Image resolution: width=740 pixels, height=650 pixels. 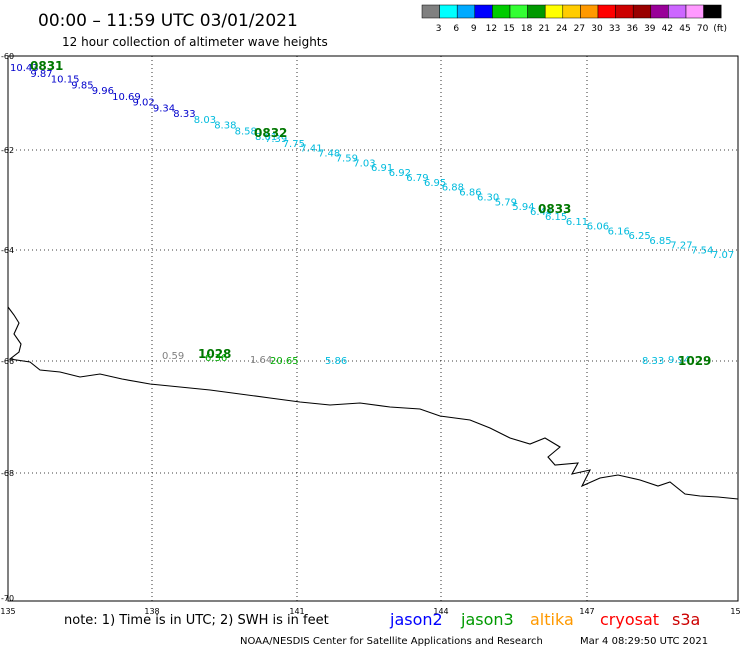 What do you see at coordinates (276, 139) in the screenshot?
I see `wave-height-value: 7.39` at bounding box center [276, 139].